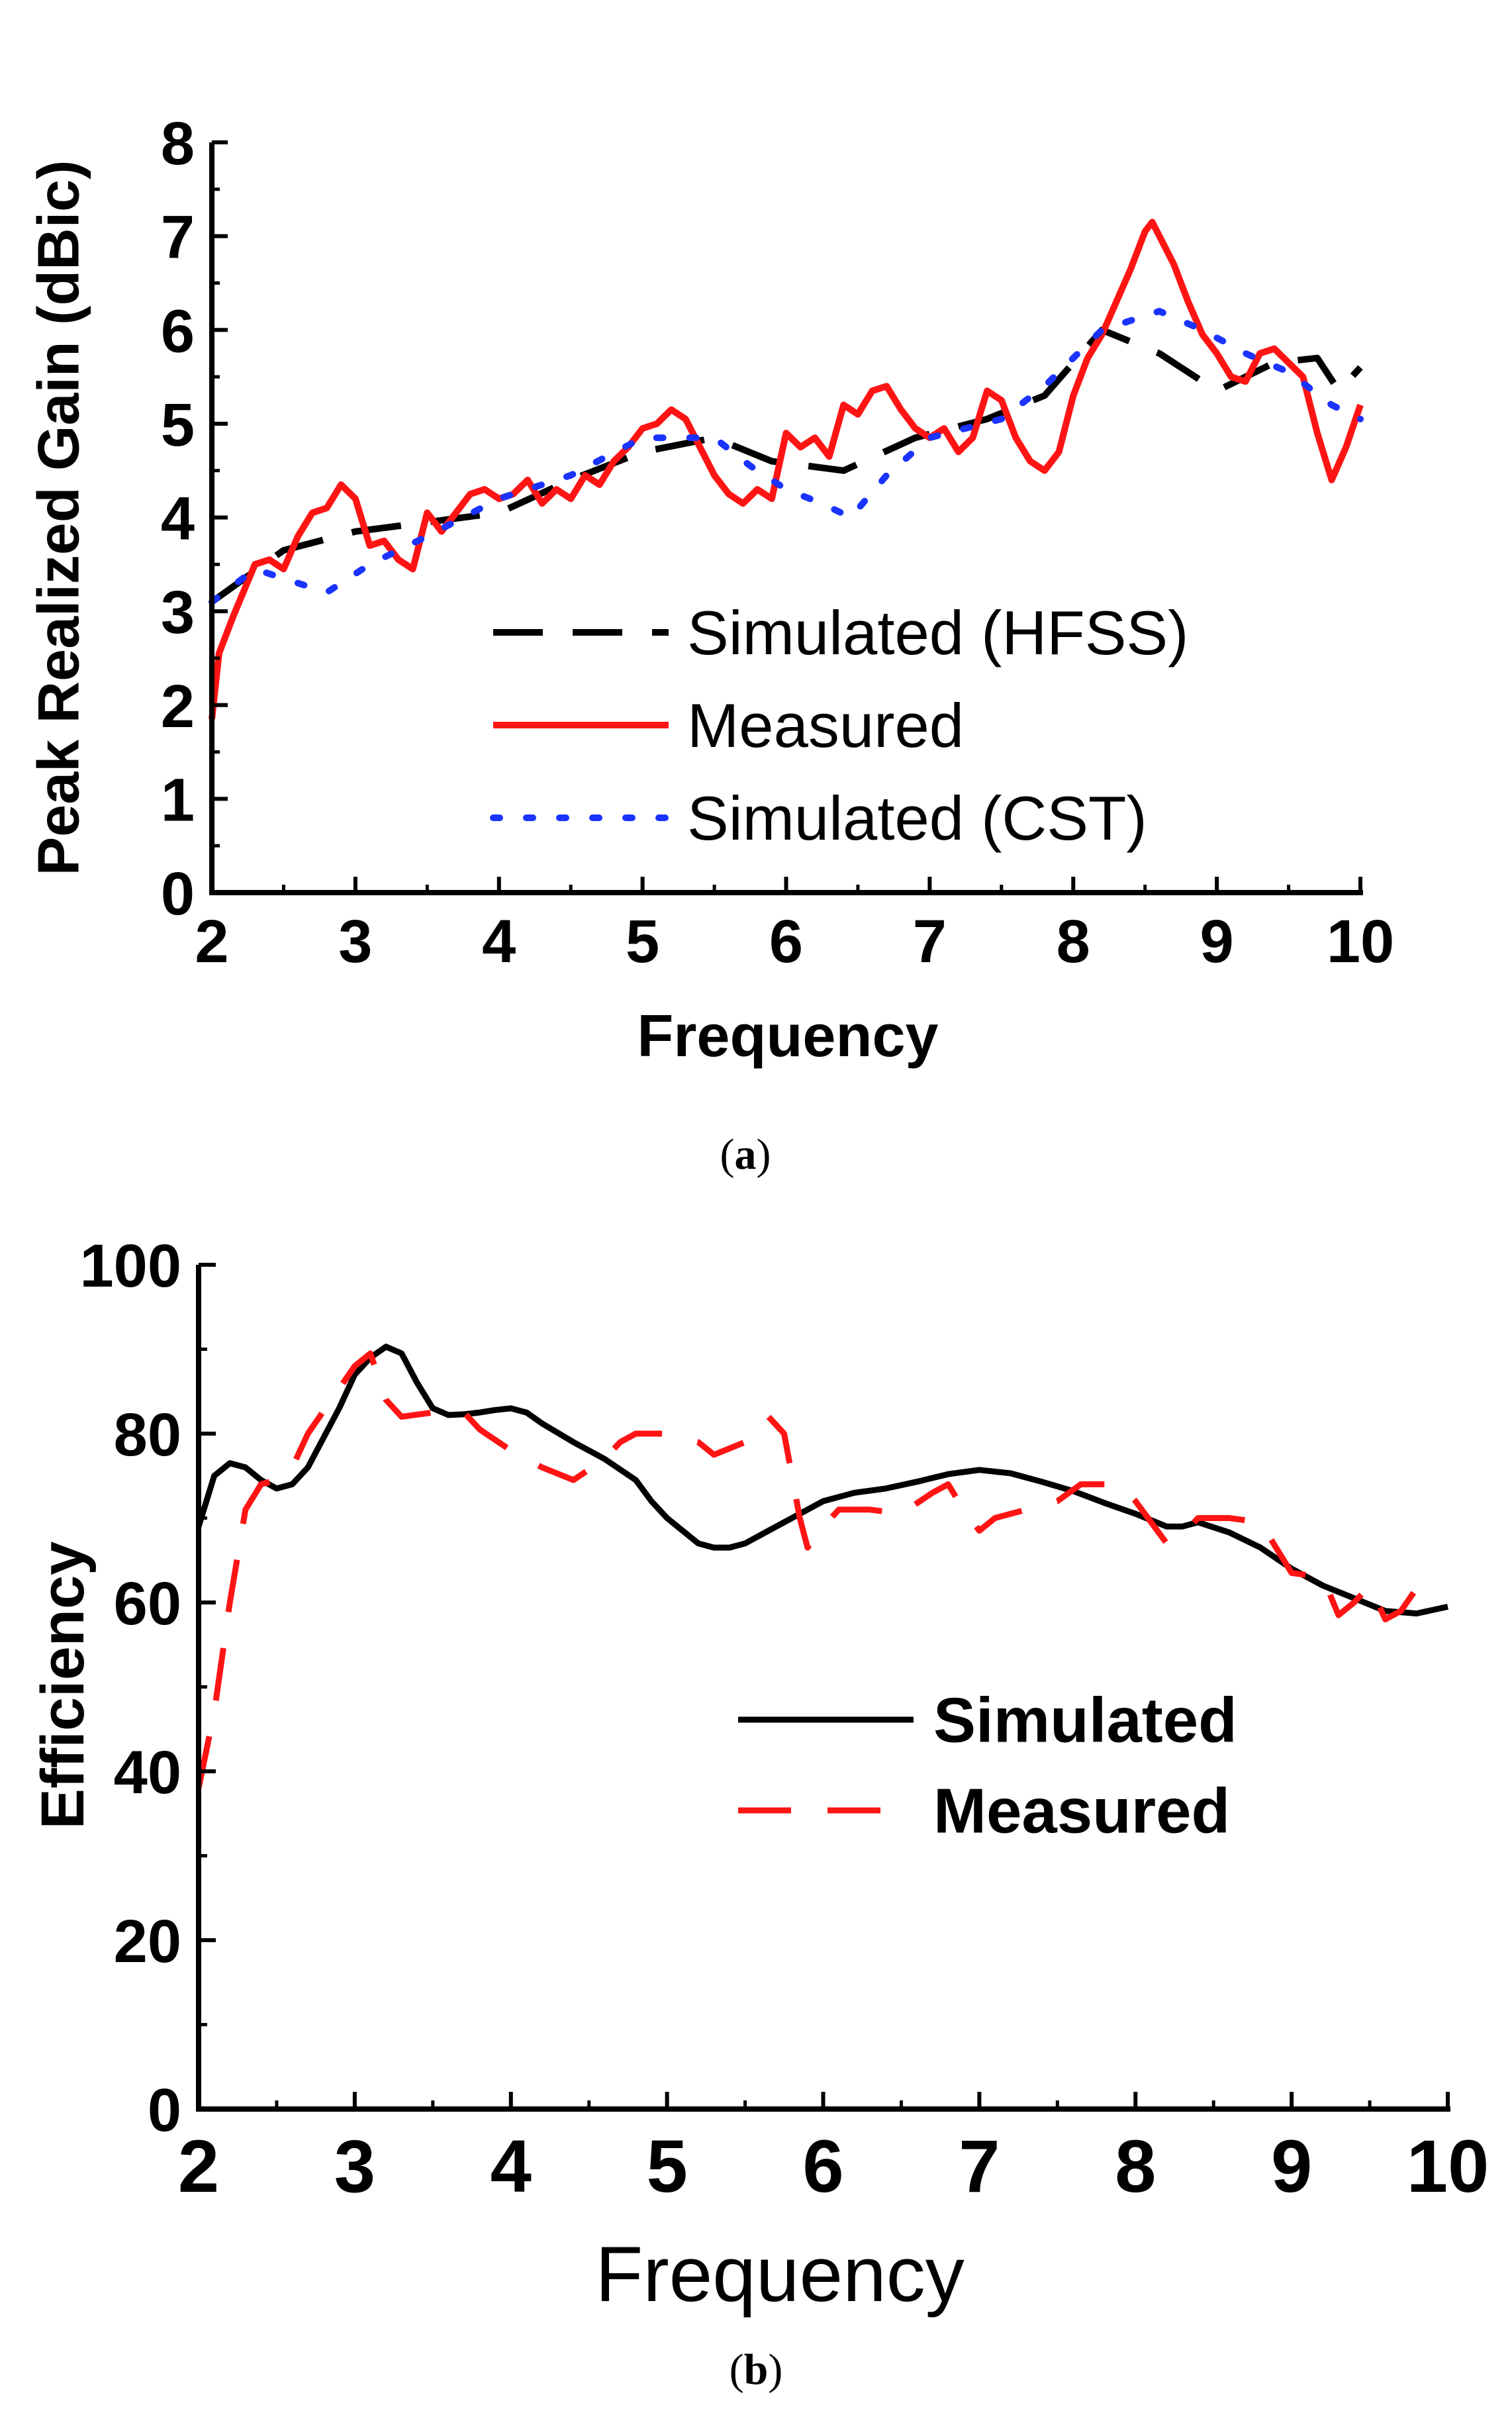 The width and height of the screenshot is (1512, 2411). Describe the element at coordinates (988, 1766) in the screenshot. I see `efficiency-legend: Simulated Measured` at that location.